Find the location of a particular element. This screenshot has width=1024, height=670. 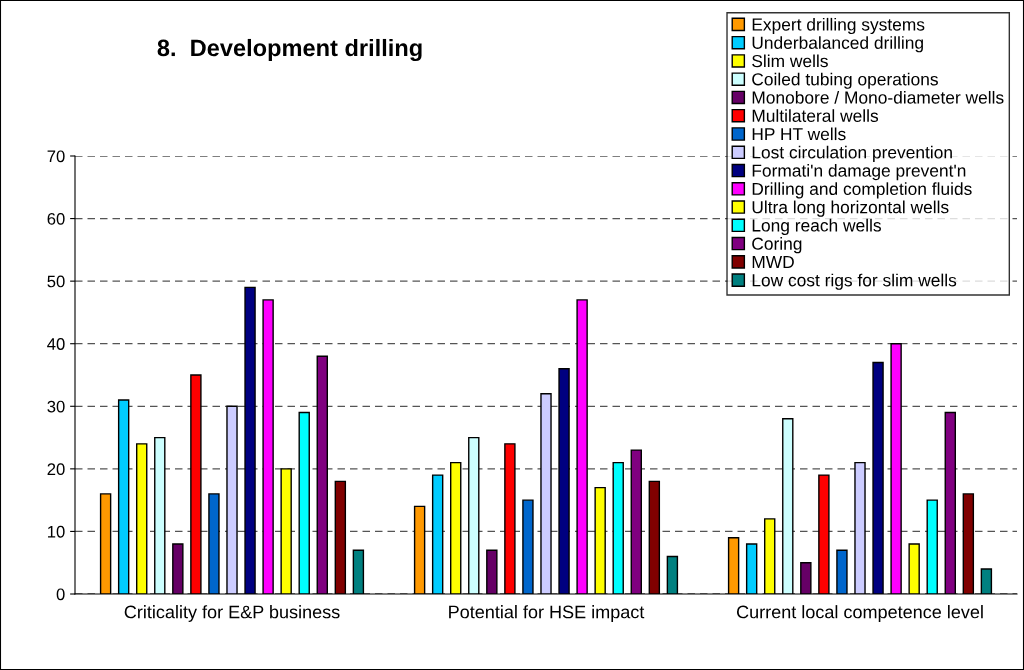

y-tick-label: 10 is located at coordinates (56, 531).